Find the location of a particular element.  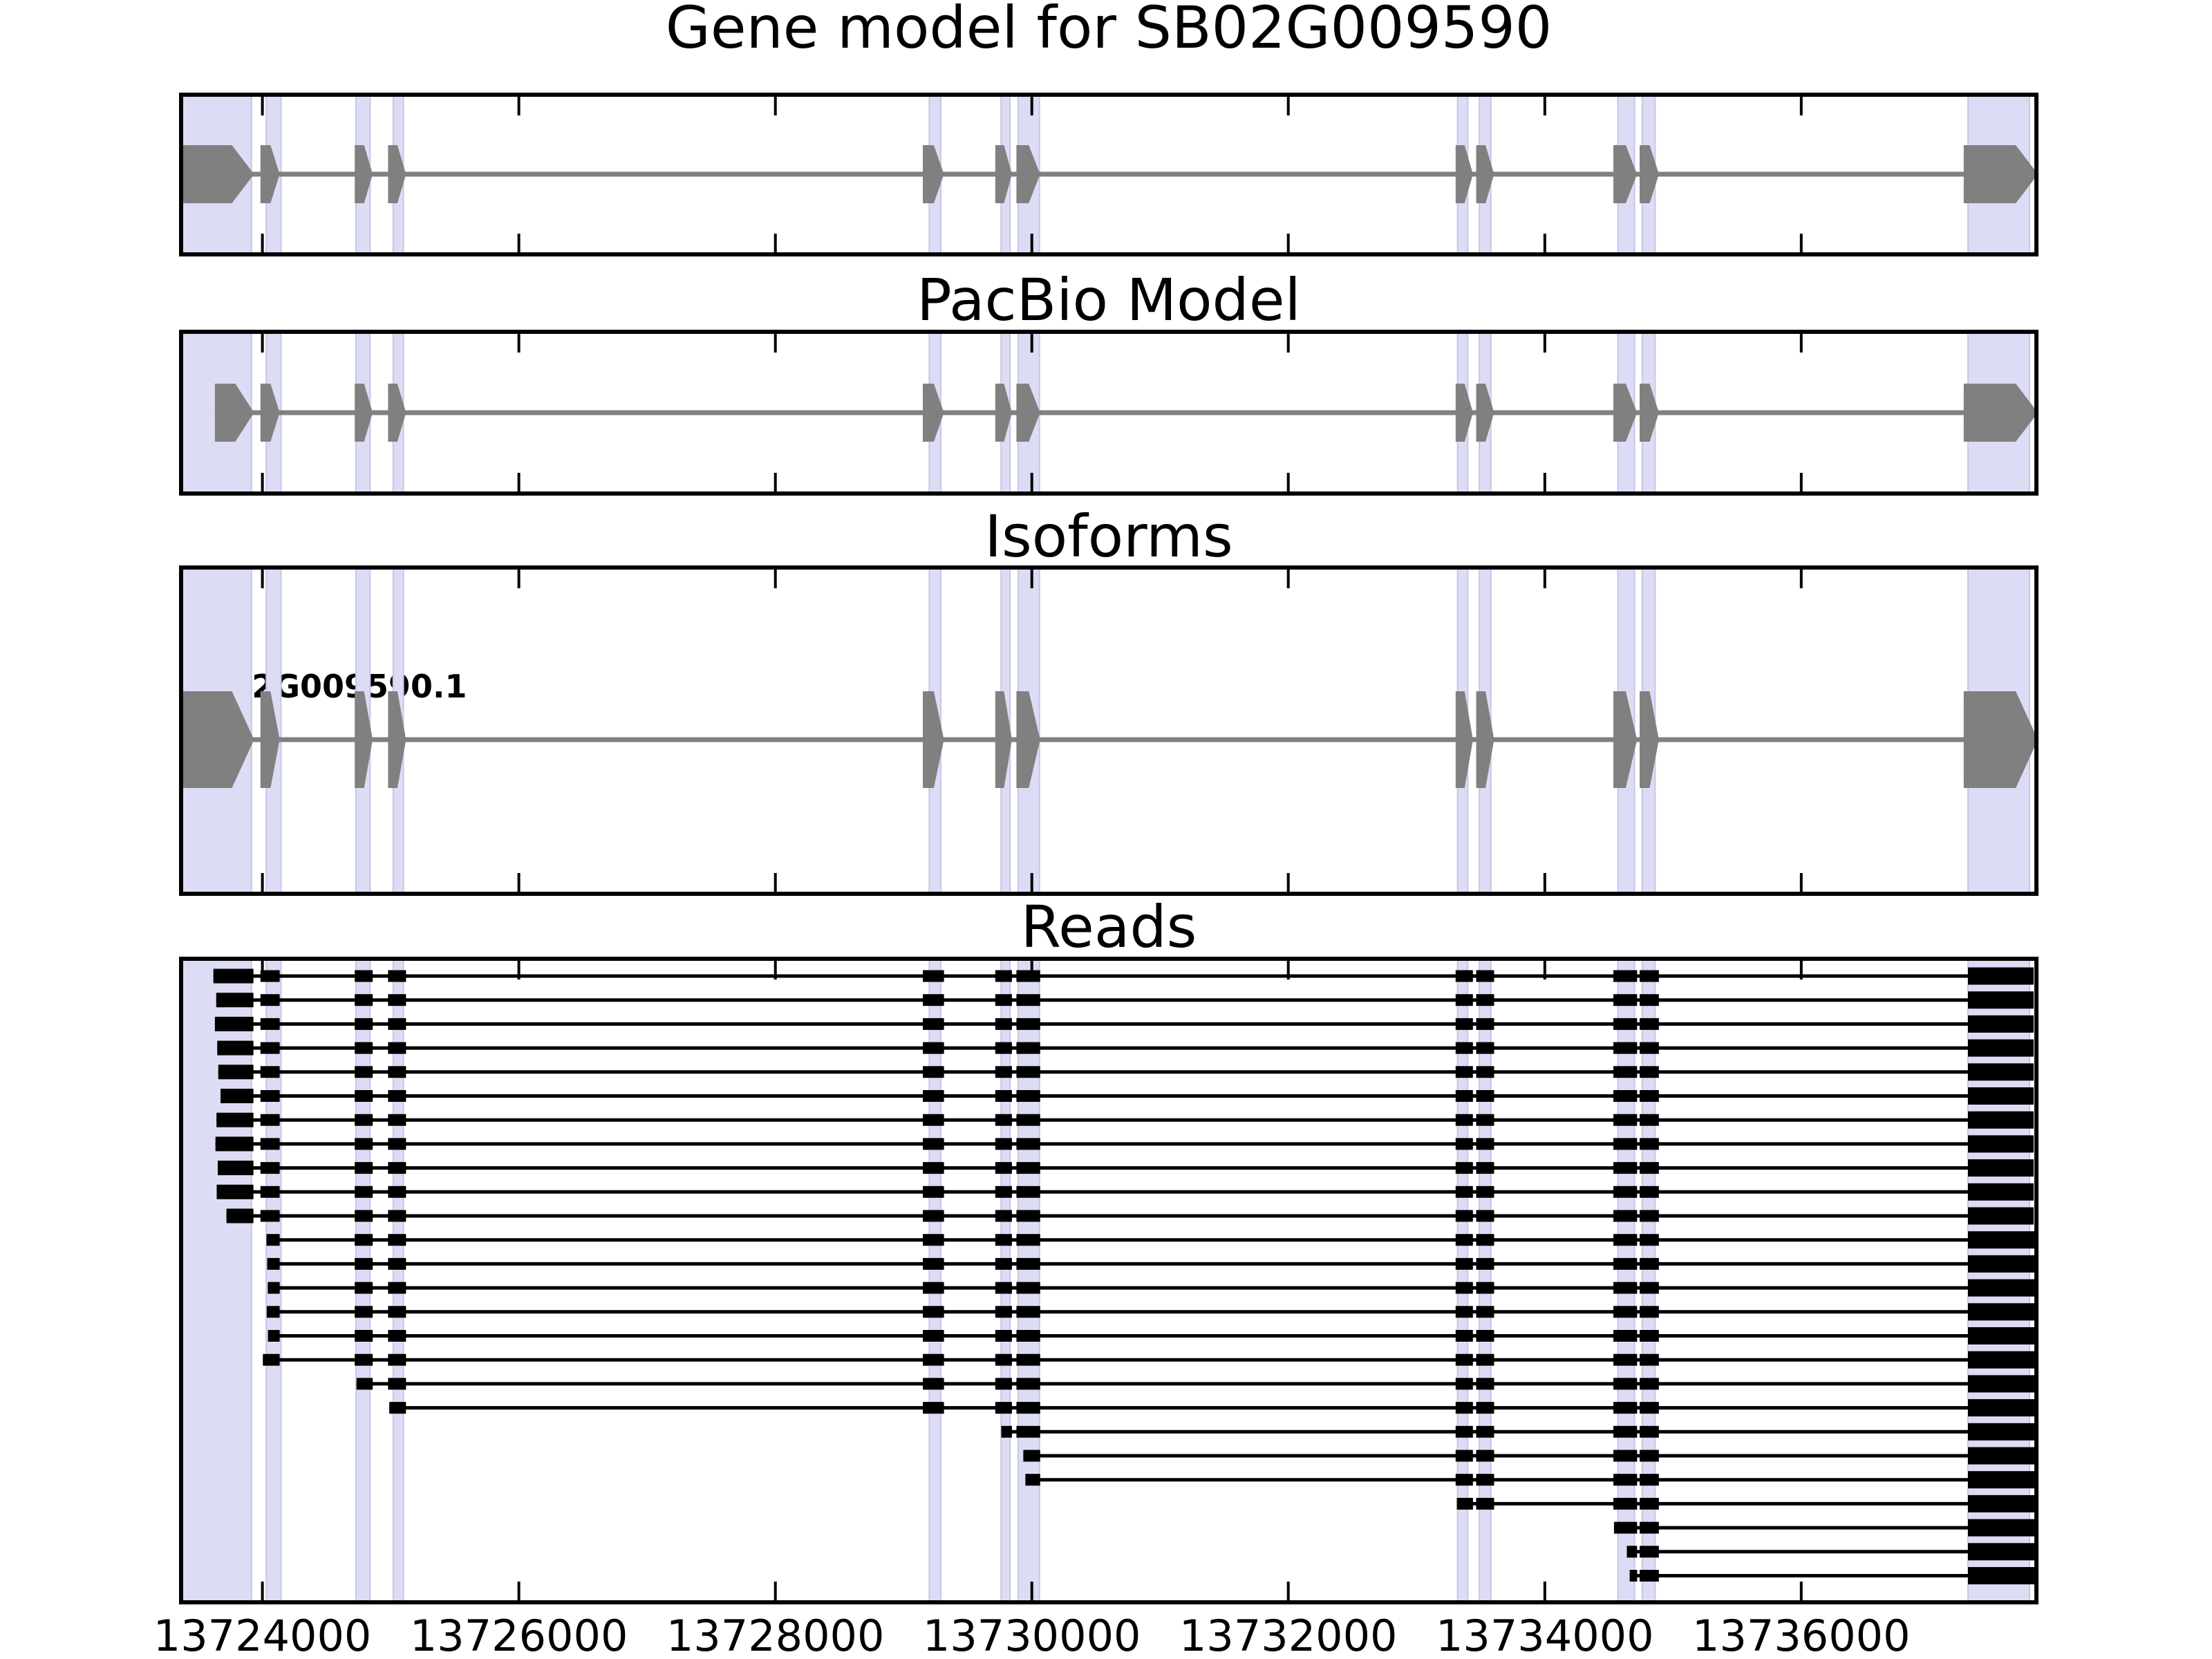

pacbio-model-panel is located at coordinates (1108, 413).